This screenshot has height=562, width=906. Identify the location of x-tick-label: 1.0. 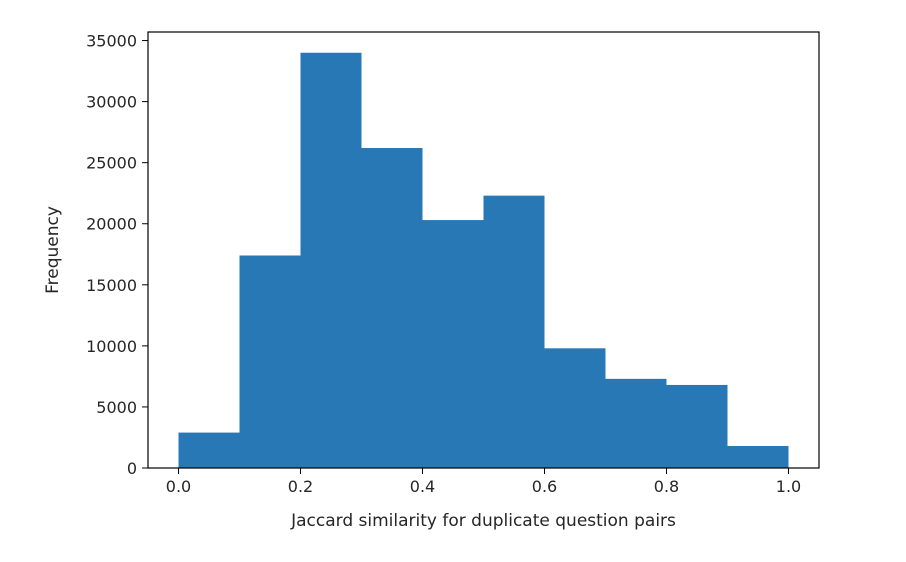
(788, 486).